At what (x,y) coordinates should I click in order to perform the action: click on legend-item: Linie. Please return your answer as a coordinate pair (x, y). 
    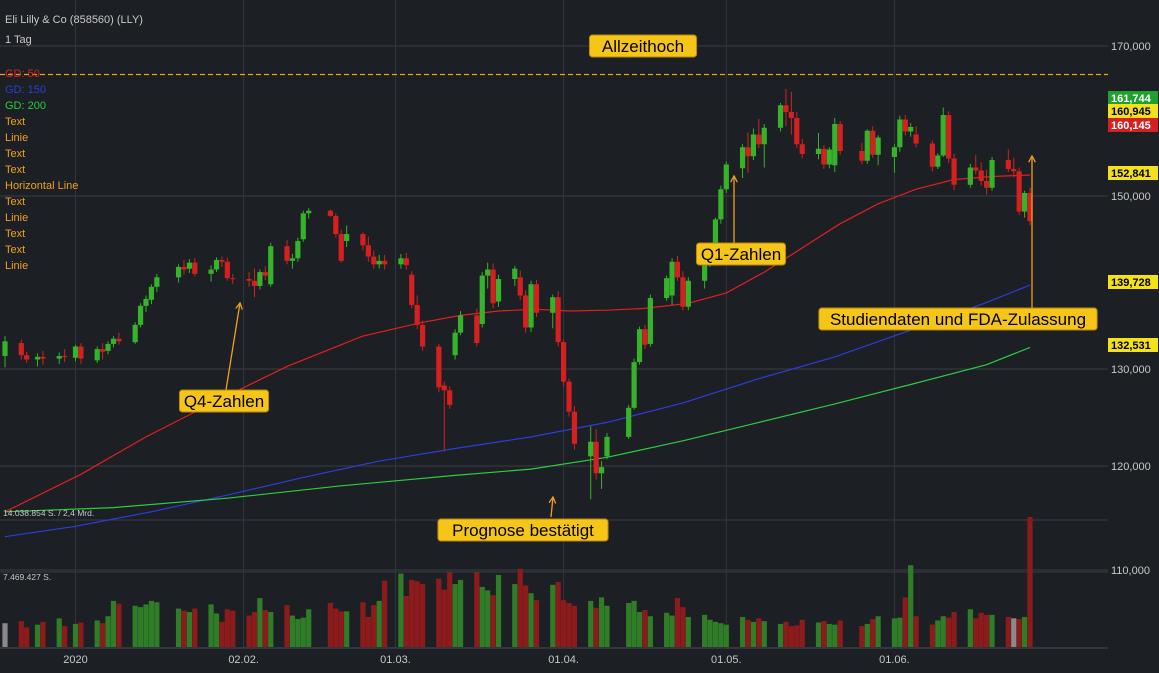
    Looking at the image, I should click on (16, 218).